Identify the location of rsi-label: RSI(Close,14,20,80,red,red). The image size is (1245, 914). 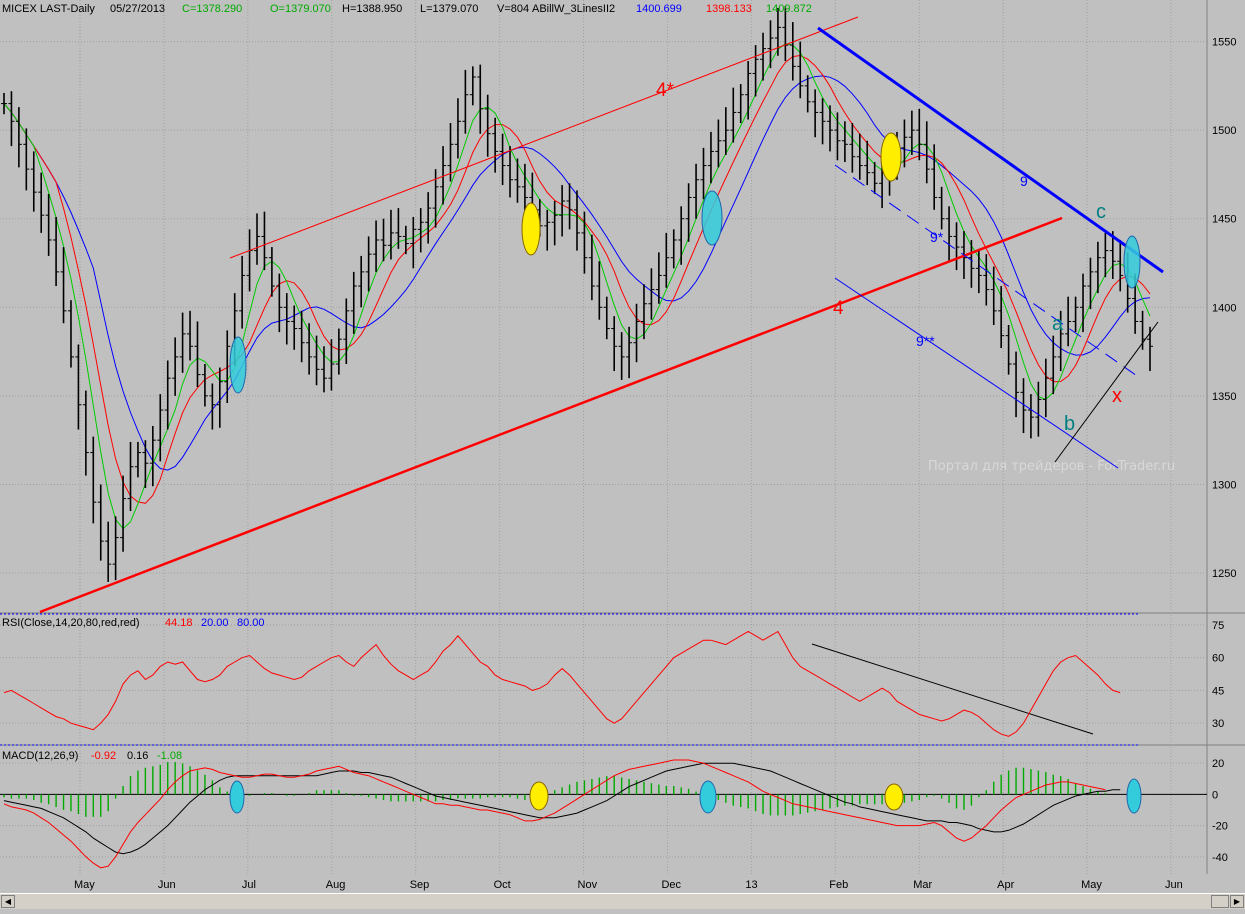
(71, 623).